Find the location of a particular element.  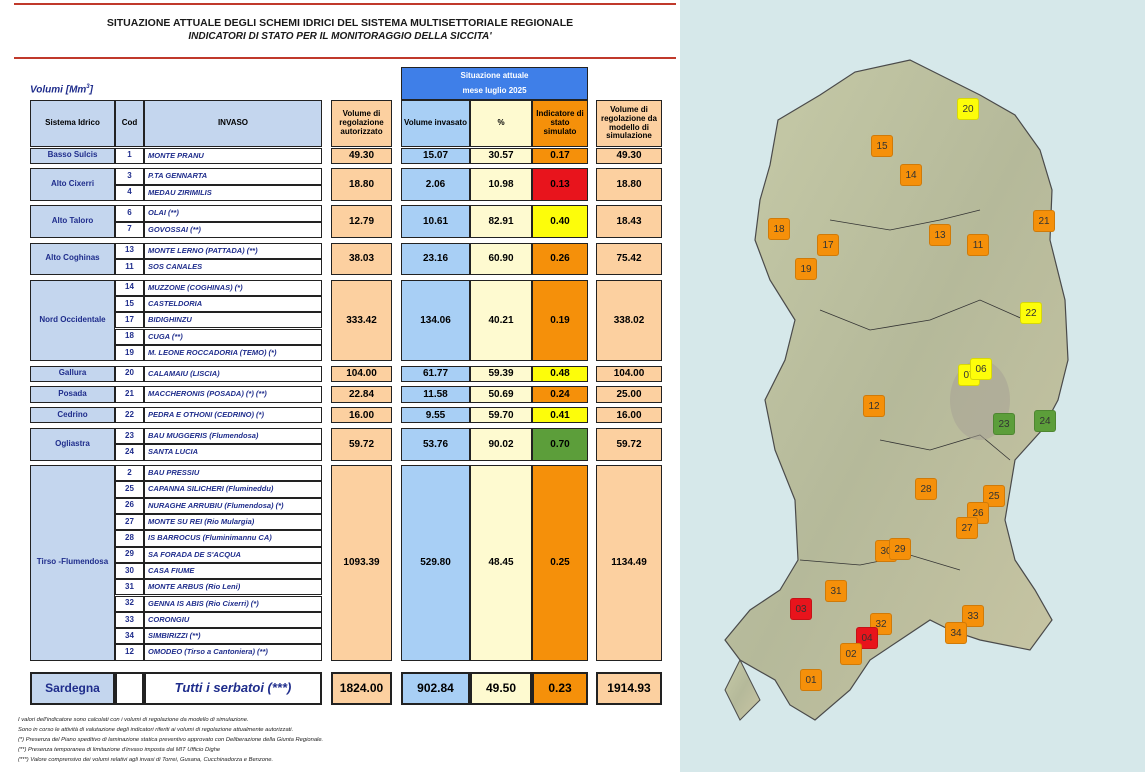

cod-cell: 15 is located at coordinates (129, 304).